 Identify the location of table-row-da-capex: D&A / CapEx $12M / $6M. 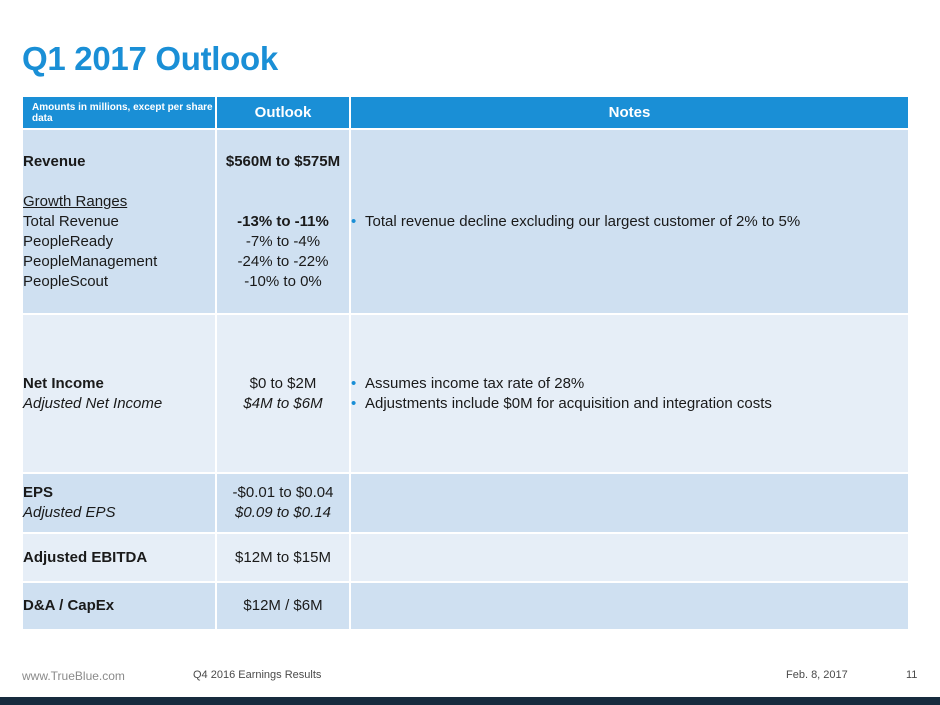
(465, 606).